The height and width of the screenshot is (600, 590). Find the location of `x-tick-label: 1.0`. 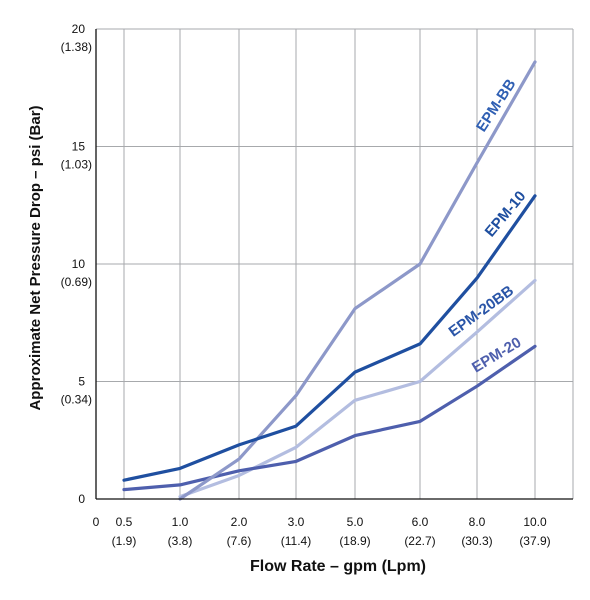

x-tick-label: 1.0 is located at coordinates (180, 522).